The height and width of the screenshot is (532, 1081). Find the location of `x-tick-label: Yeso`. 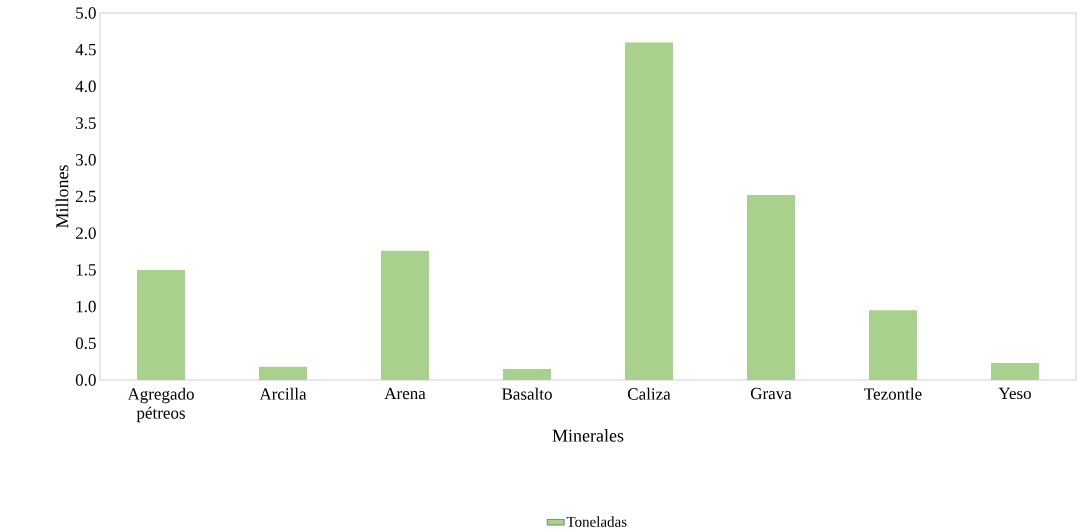

x-tick-label: Yeso is located at coordinates (1014, 393).